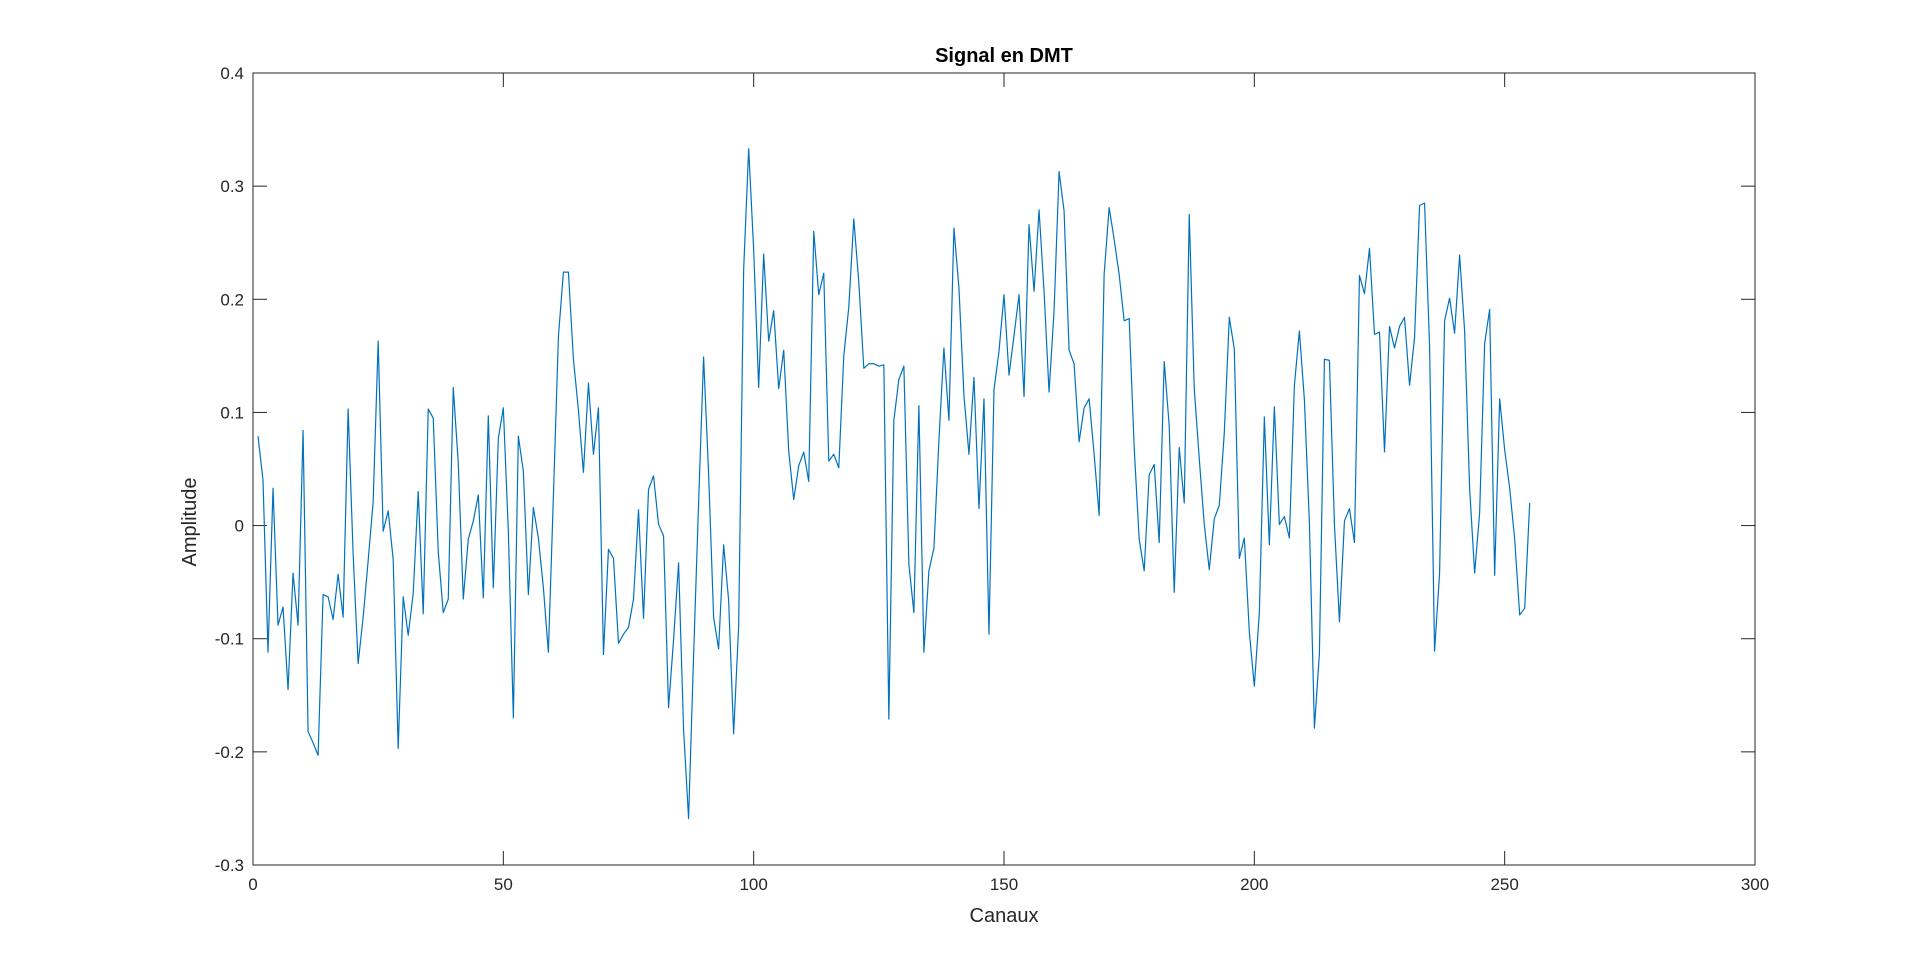 This screenshot has height=963, width=1920. Describe the element at coordinates (232, 412) in the screenshot. I see `y-tick-label: 0.1` at that location.